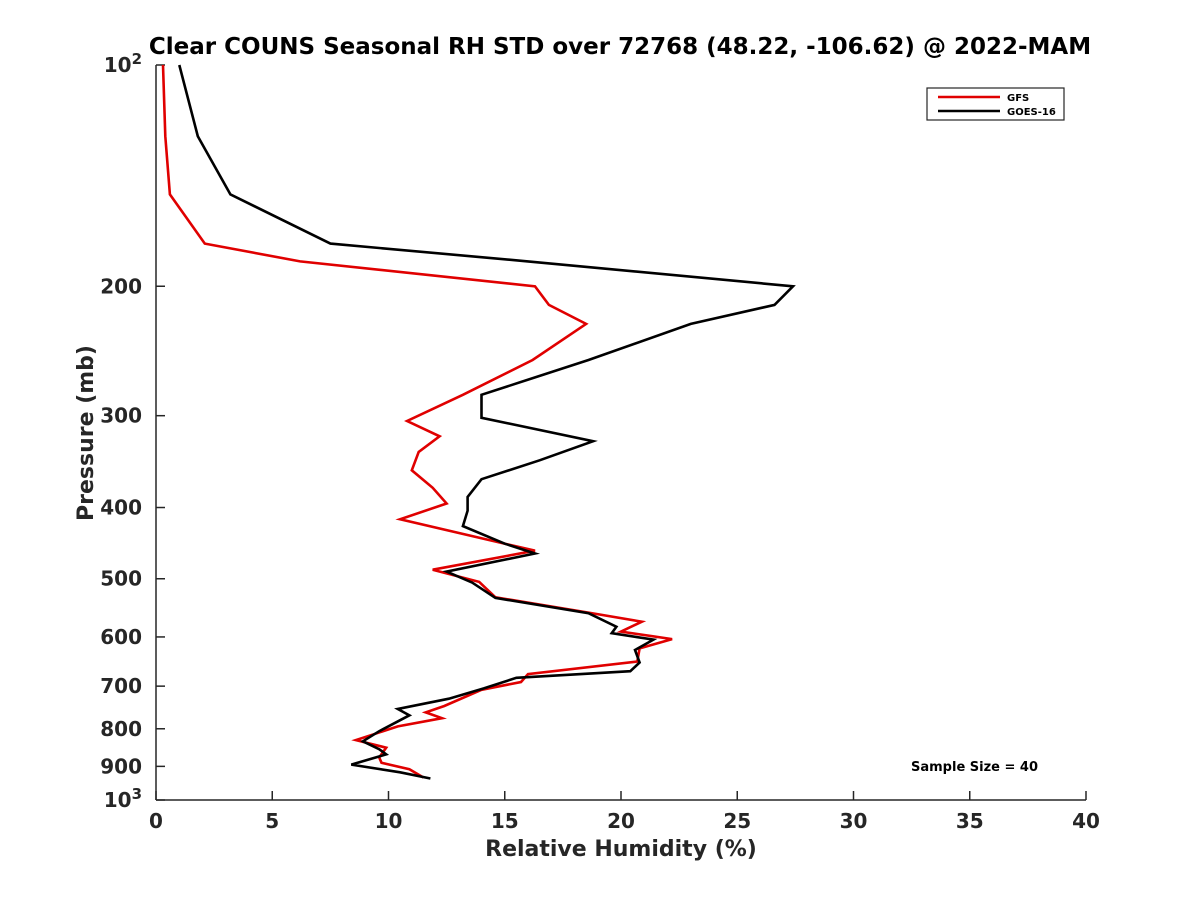 The height and width of the screenshot is (900, 1200). Describe the element at coordinates (505, 821) in the screenshot. I see `x-tick-label: 15` at that location.